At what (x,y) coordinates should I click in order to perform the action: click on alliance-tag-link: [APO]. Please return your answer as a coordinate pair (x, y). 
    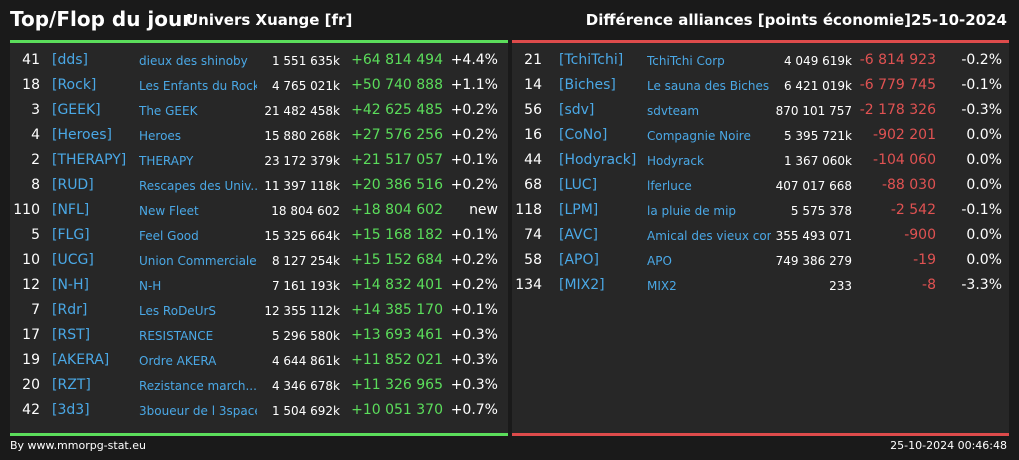
    Looking at the image, I should click on (579, 260).